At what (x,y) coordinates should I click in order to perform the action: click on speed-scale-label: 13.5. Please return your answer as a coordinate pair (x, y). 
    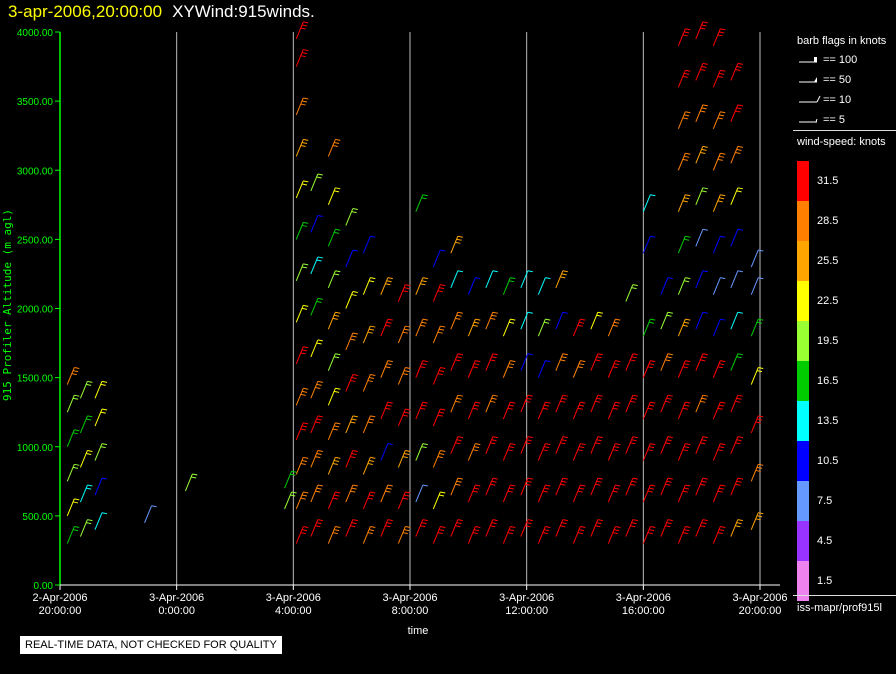
    Looking at the image, I should click on (828, 421).